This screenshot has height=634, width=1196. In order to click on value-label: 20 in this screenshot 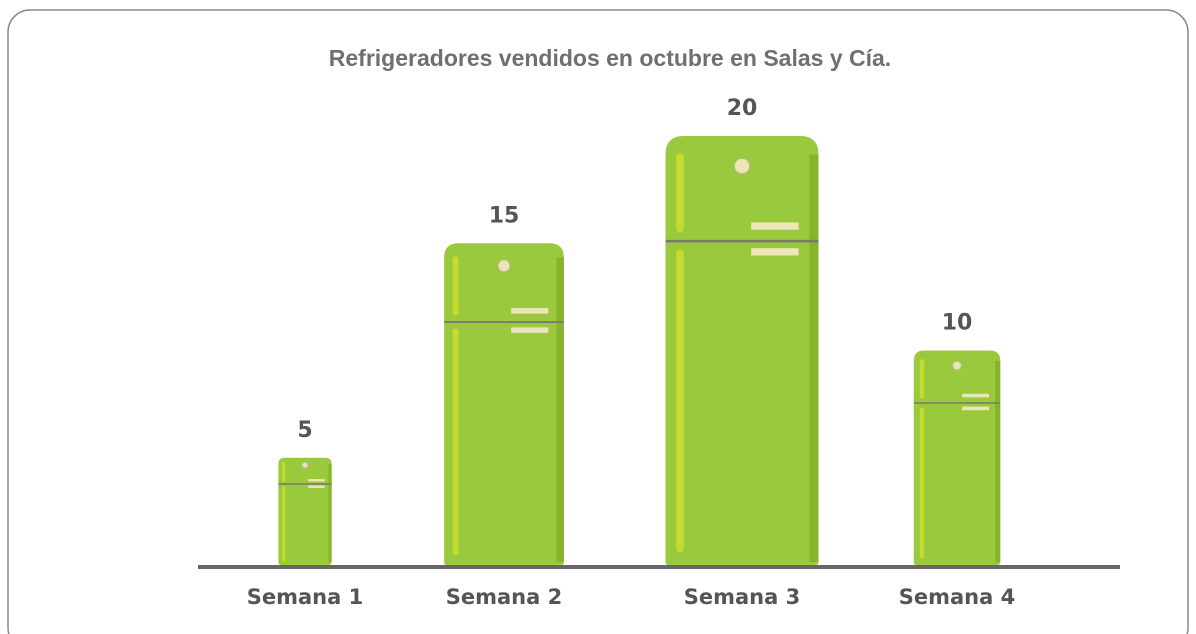, I will do `click(742, 108)`.